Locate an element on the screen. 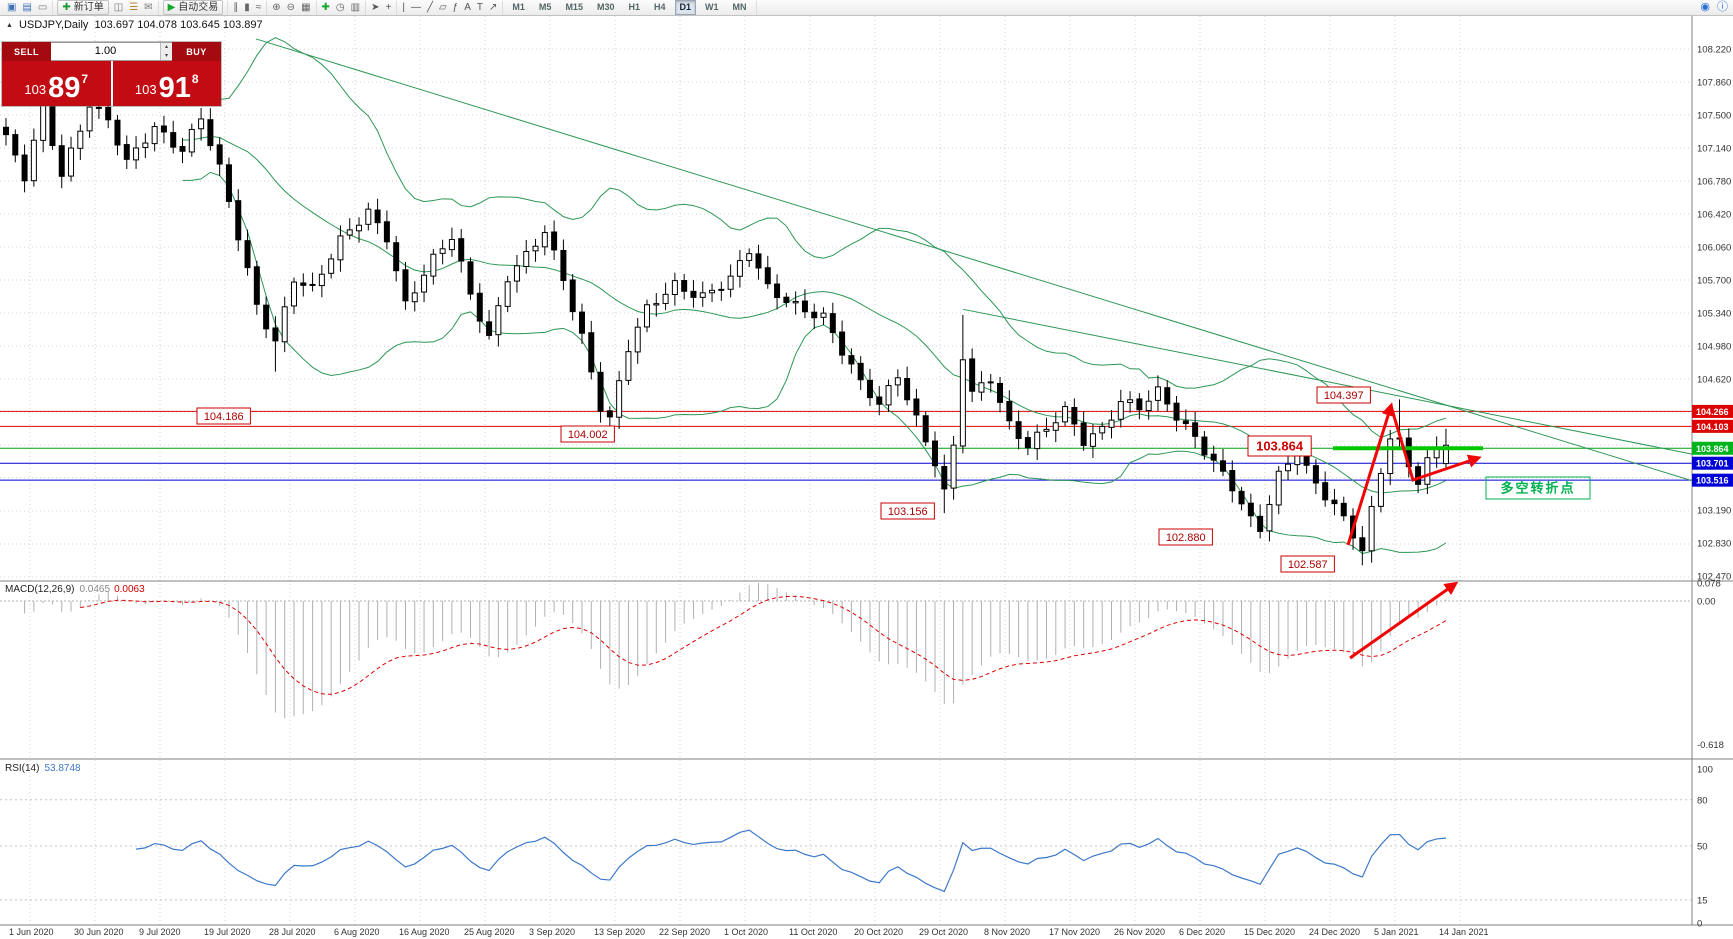  autotrading-button: ▶ 自动交易 is located at coordinates (193, 7).